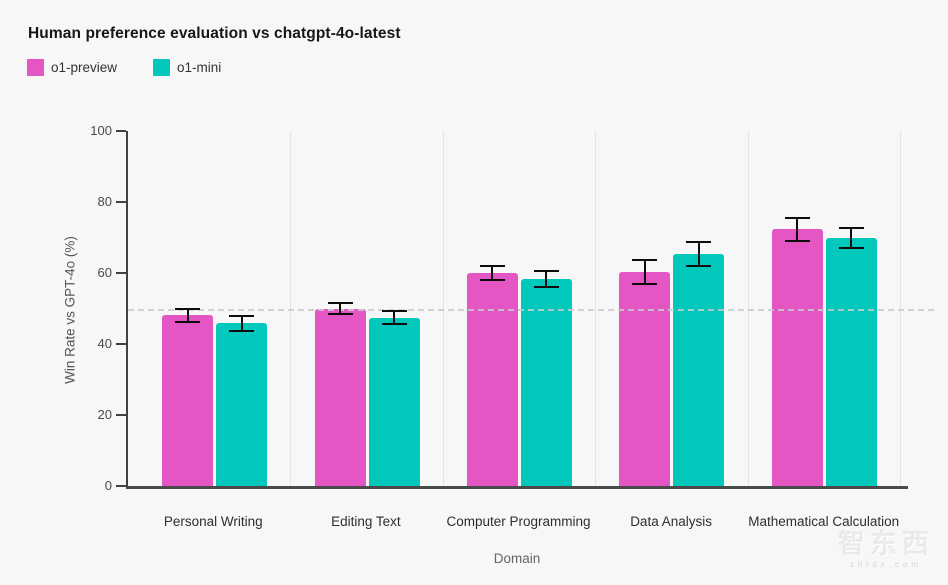 This screenshot has height=585, width=948. What do you see at coordinates (188, 396) in the screenshot?
I see `bar-o1-preview-personal-writing` at bounding box center [188, 396].